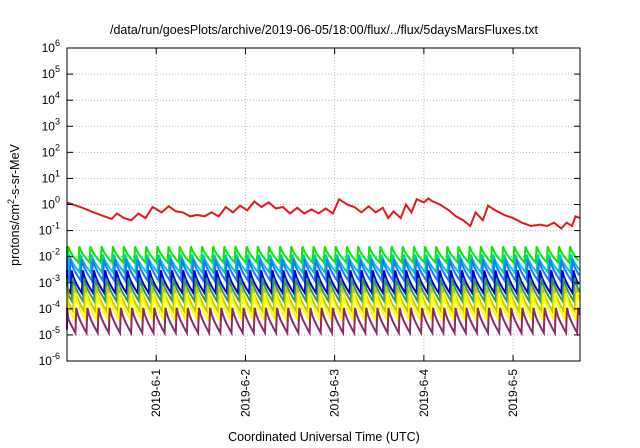 The width and height of the screenshot is (640, 448). What do you see at coordinates (49, 359) in the screenshot?
I see `y-tick-label: 10⁻⁶` at bounding box center [49, 359].